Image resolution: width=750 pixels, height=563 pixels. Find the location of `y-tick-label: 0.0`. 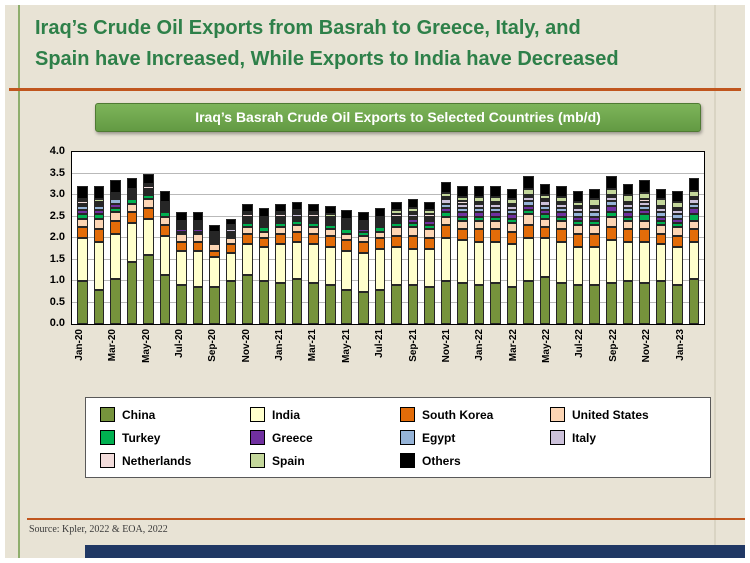

y-tick-label: 0.0 is located at coordinates (57, 323).